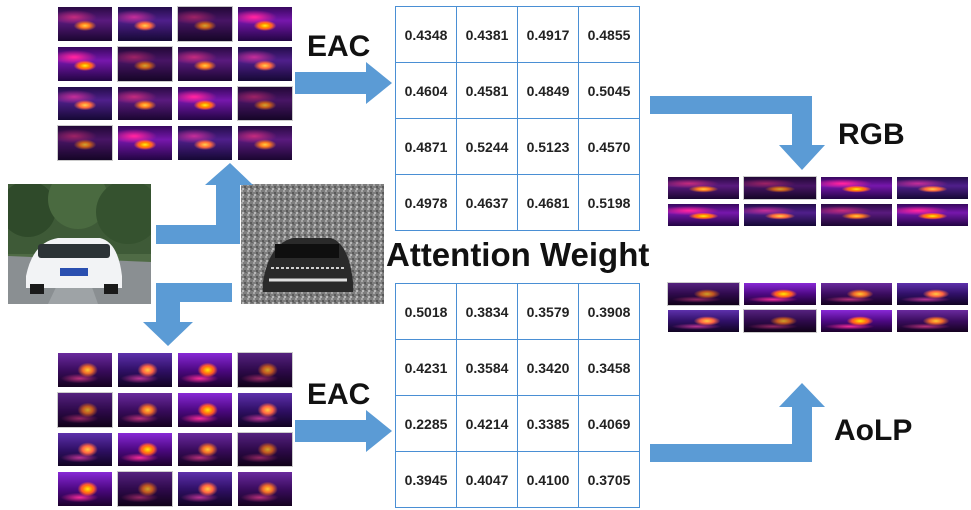 This screenshot has height=510, width=971. I want to click on rgb-label: RGB, so click(871, 134).